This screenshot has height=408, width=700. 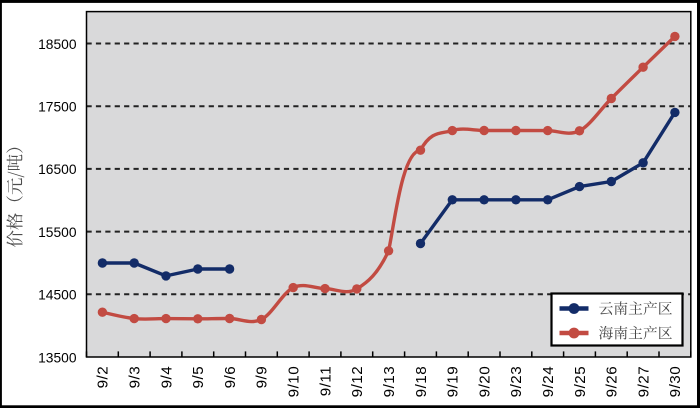 What do you see at coordinates (57, 169) in the screenshot?
I see `svg-text: 16500` at bounding box center [57, 169].